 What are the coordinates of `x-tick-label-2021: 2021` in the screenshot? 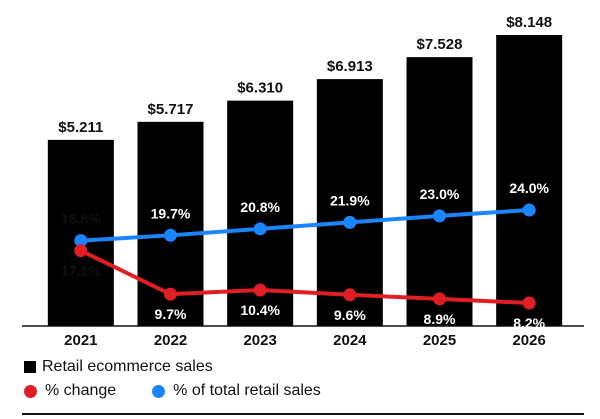 It's located at (80, 340).